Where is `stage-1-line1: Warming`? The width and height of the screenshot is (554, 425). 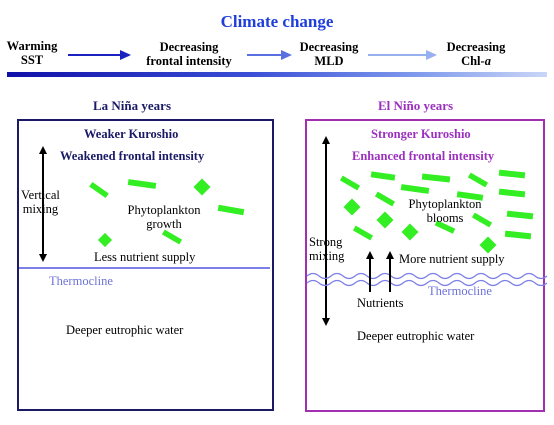 stage-1-line1: Warming is located at coordinates (32, 46).